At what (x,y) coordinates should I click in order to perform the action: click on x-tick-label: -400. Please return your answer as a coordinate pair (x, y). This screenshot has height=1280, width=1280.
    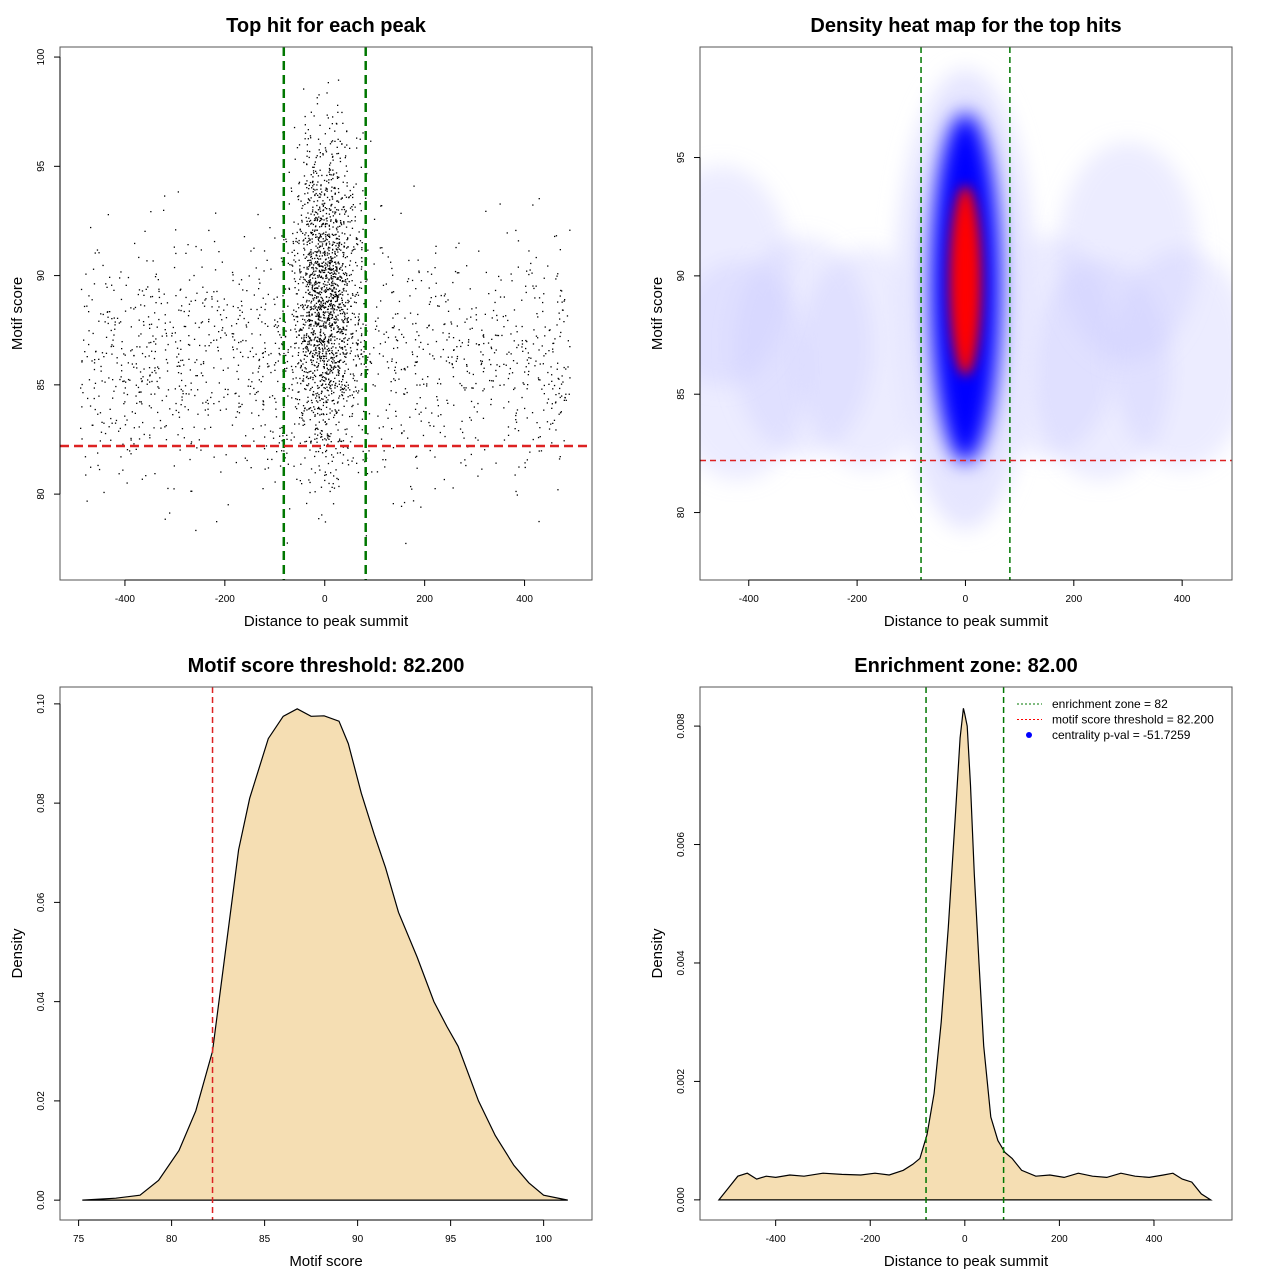
    Looking at the image, I should click on (749, 599).